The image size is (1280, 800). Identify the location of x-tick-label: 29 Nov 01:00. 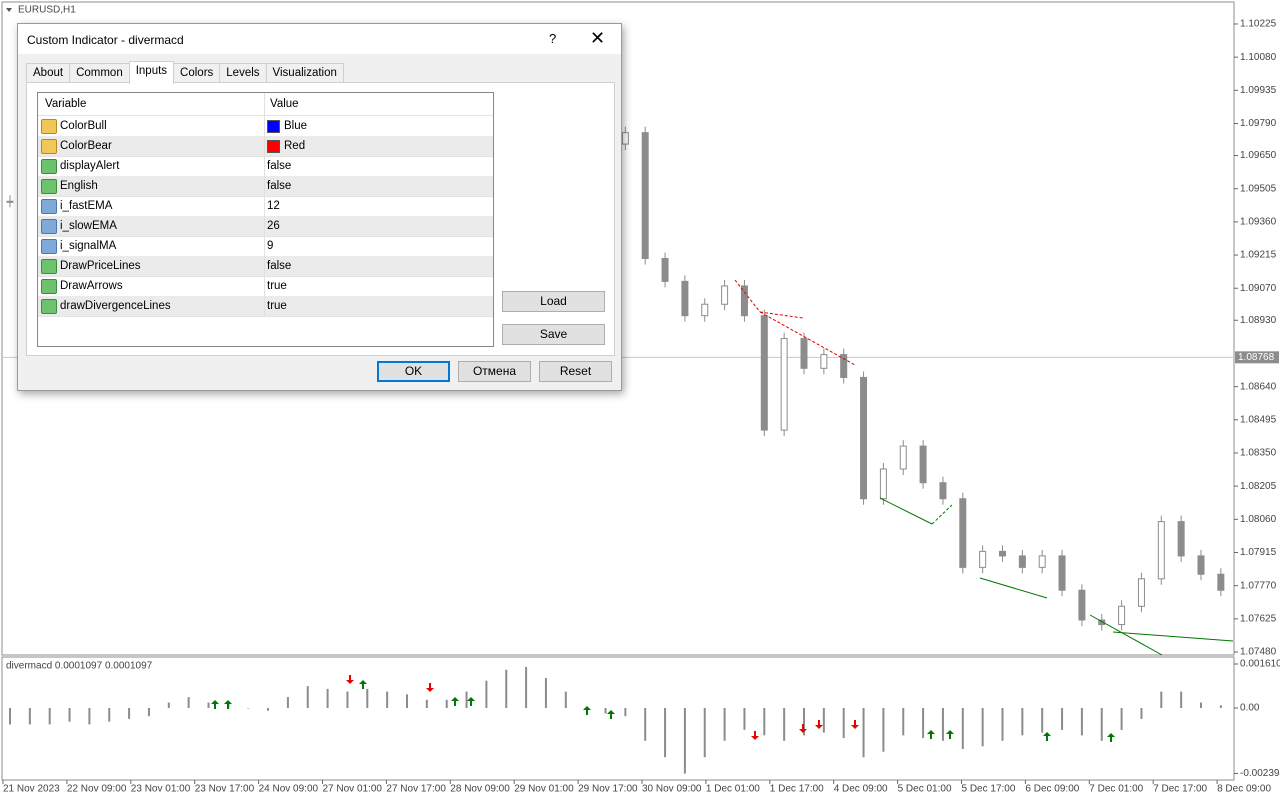
(544, 789).